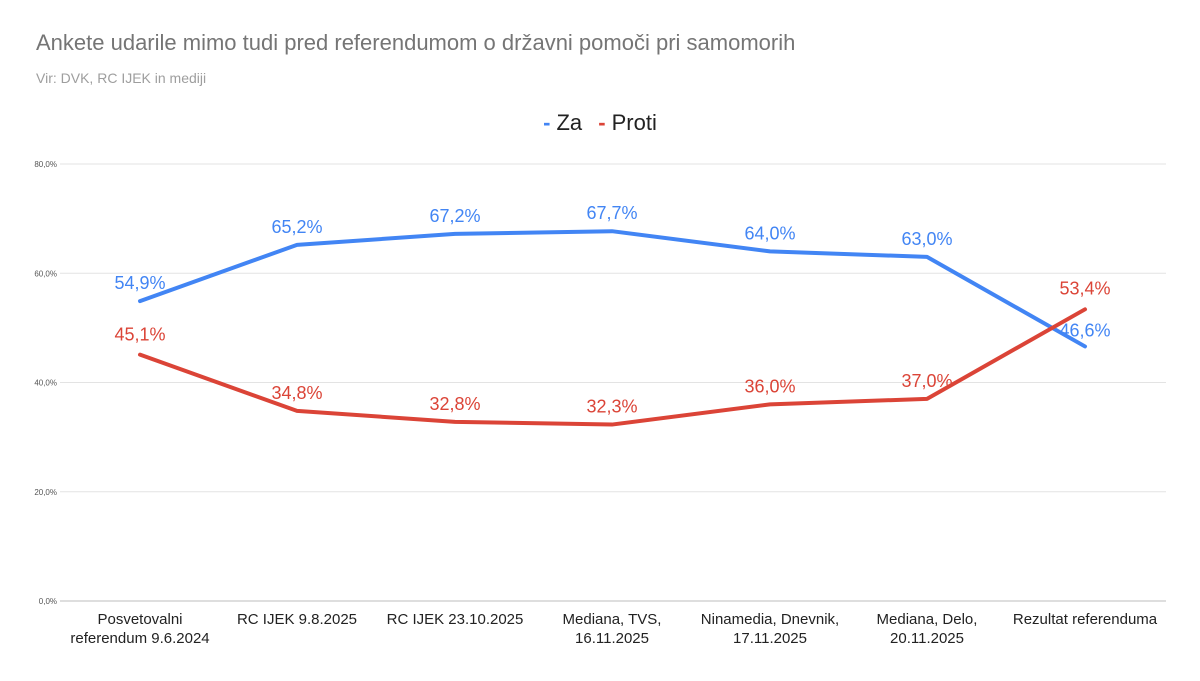 This screenshot has height=681, width=1200. I want to click on series-line-proti, so click(612, 367).